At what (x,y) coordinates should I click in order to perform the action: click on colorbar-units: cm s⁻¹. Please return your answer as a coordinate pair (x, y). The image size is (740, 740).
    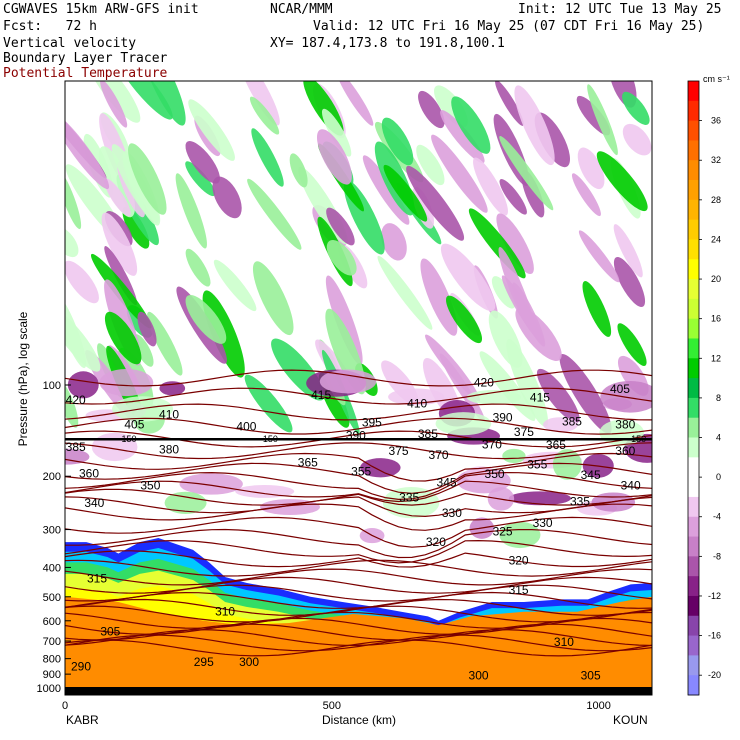
    Looking at the image, I should click on (716, 79).